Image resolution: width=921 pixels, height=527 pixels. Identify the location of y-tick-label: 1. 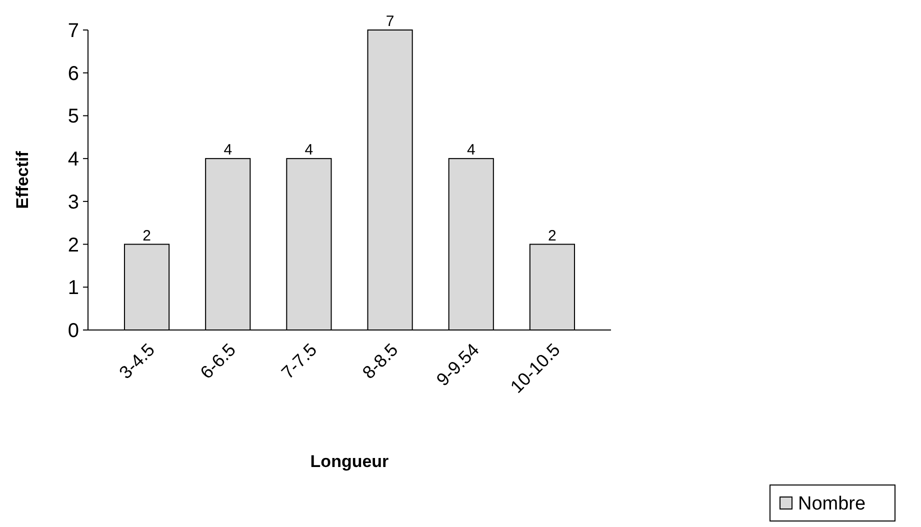
(73, 288).